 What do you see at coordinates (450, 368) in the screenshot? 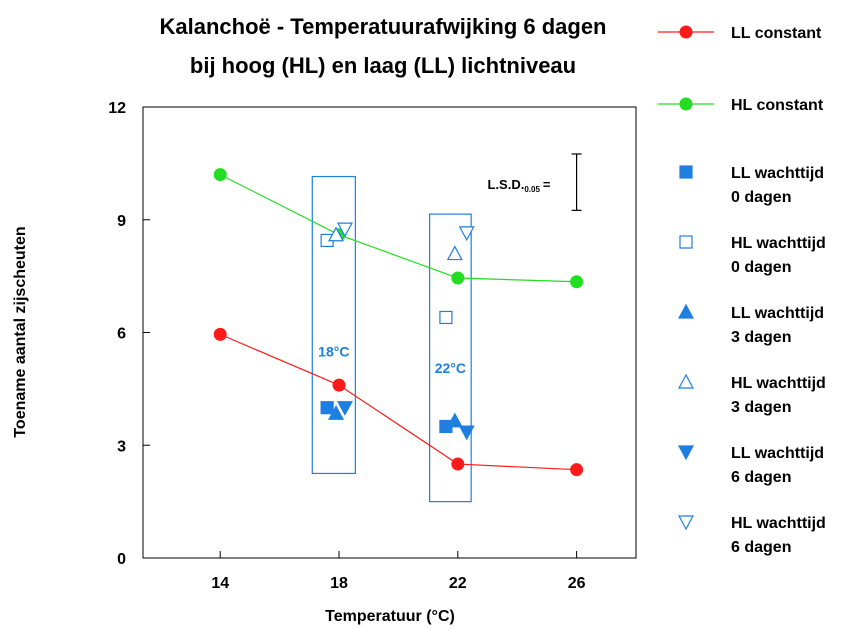
I see `temperature-box-label: 22°C` at bounding box center [450, 368].